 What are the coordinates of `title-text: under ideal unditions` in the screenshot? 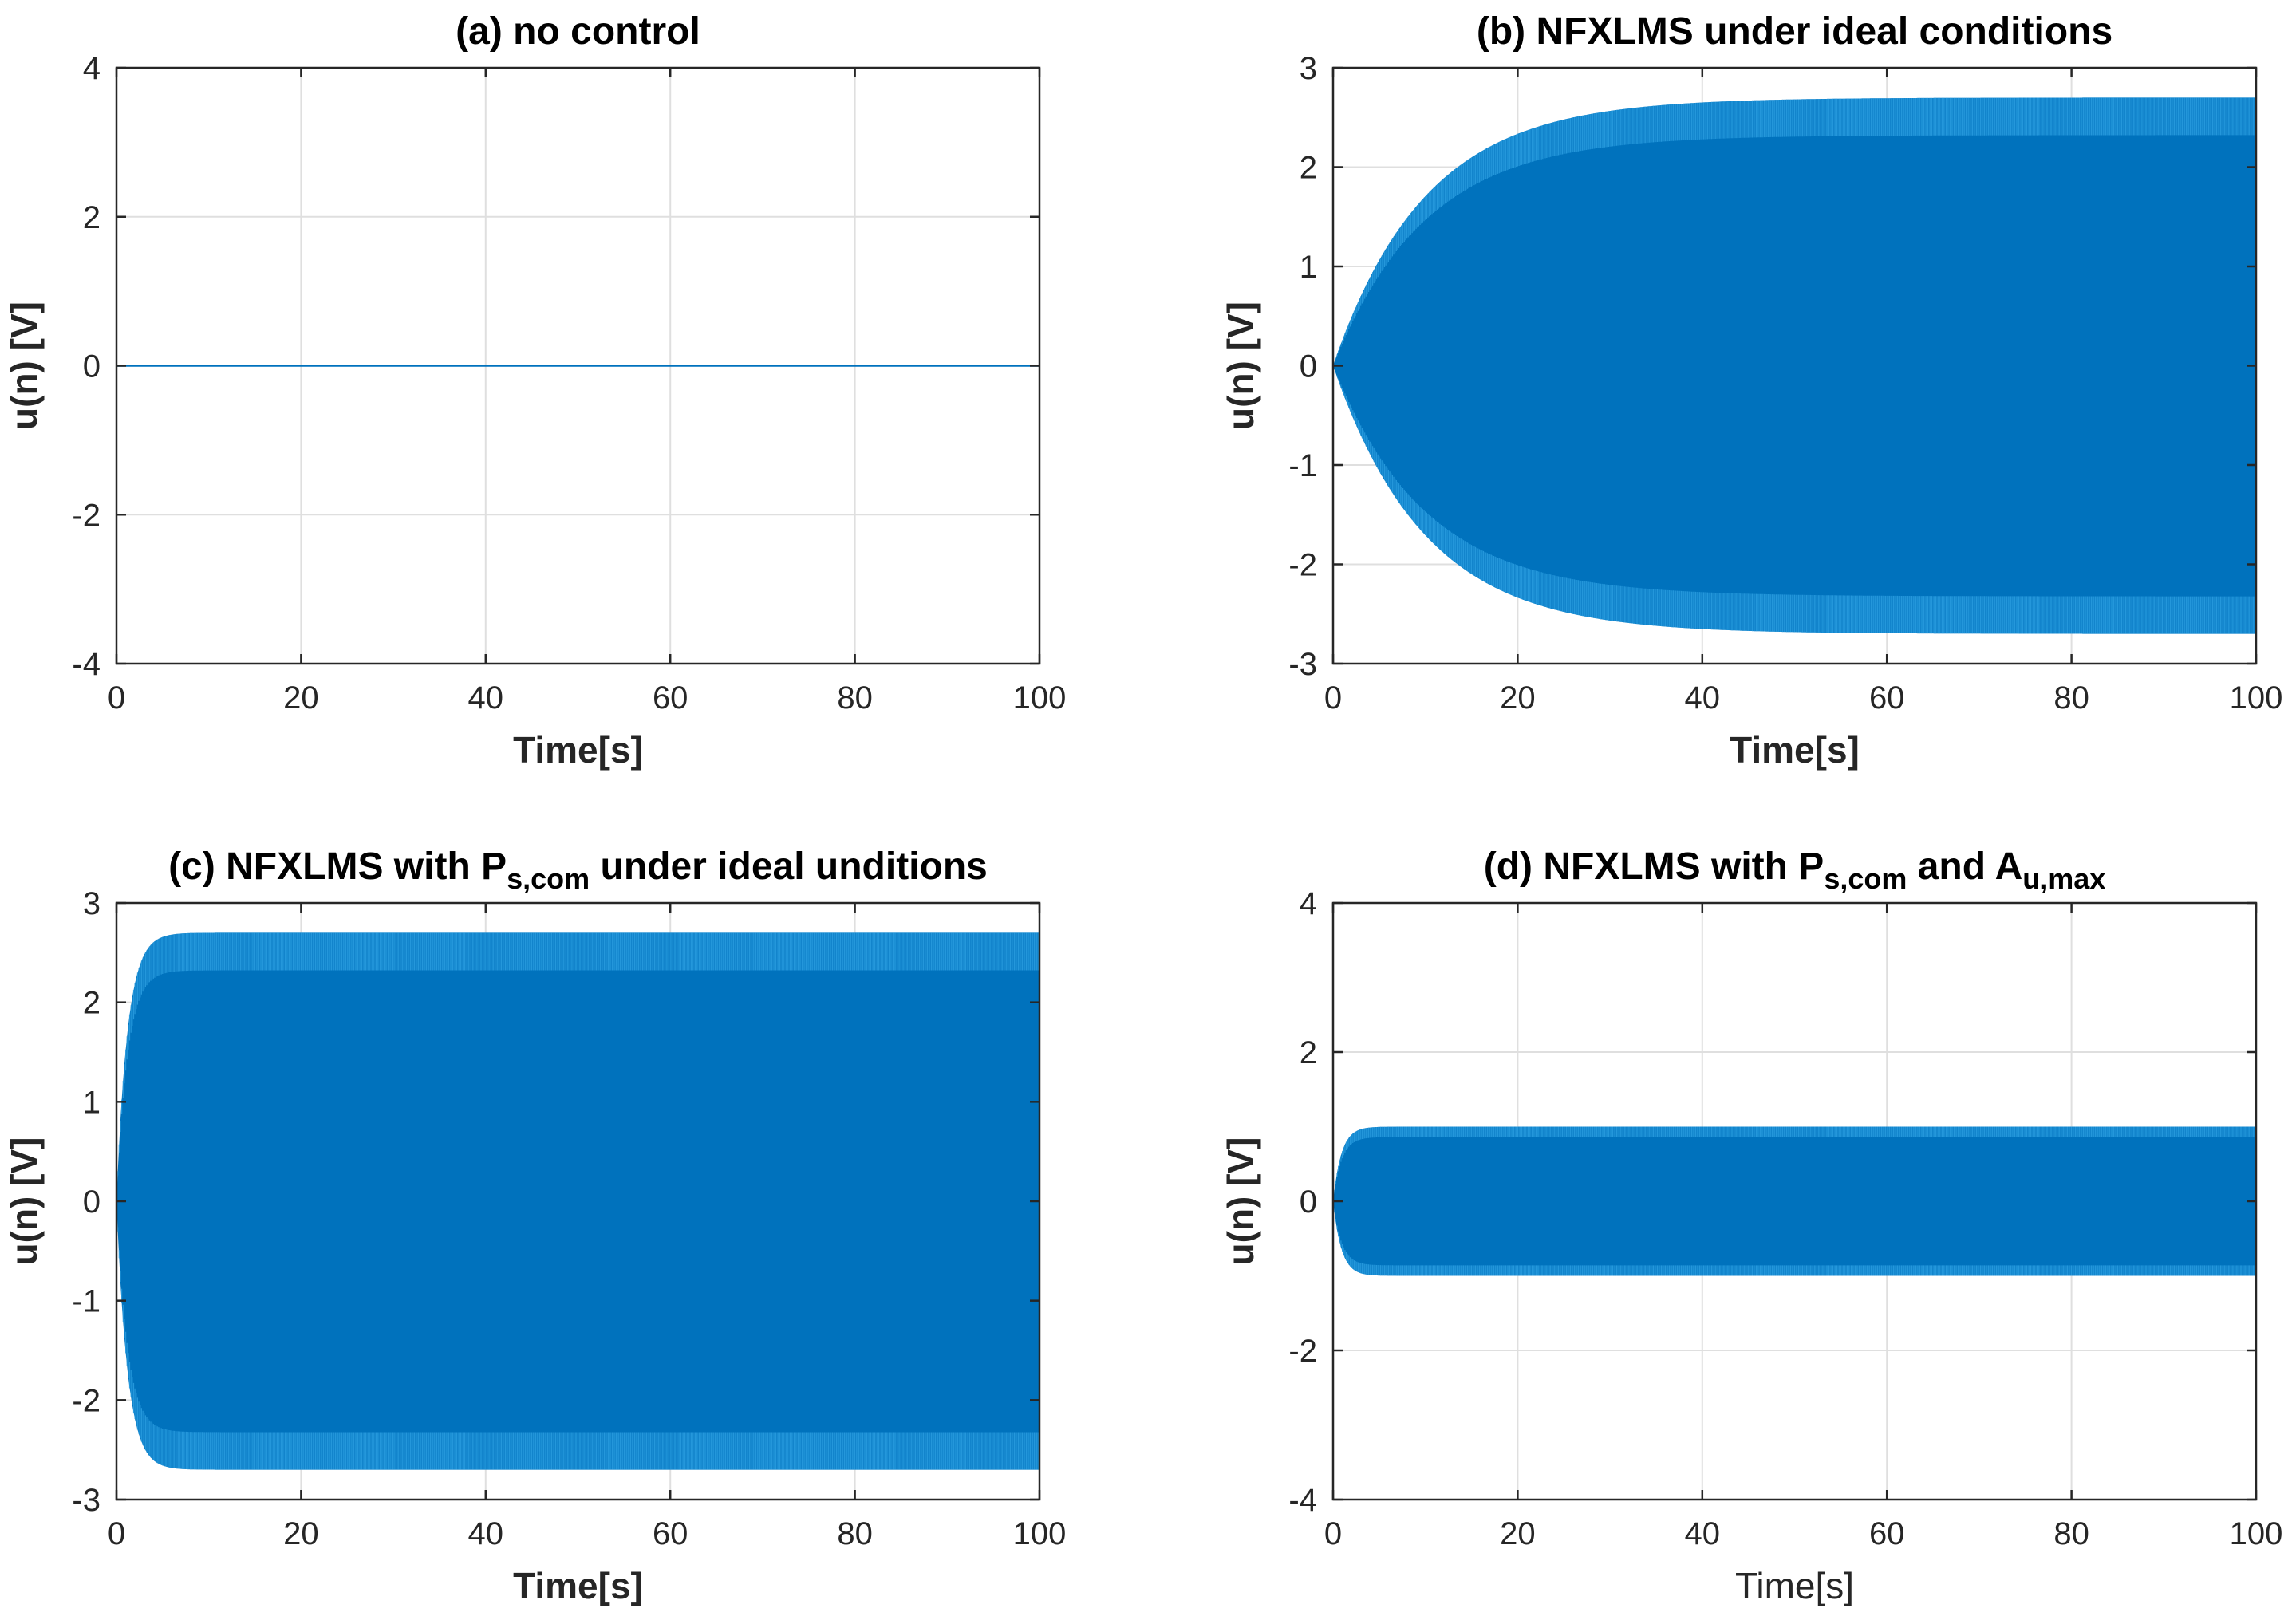 It's located at (789, 867).